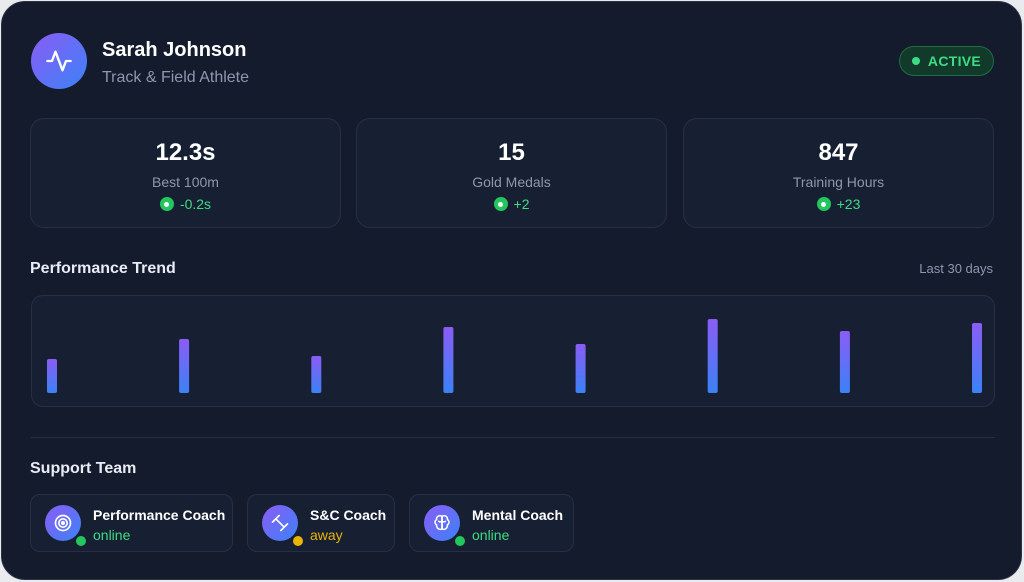 The image size is (1024, 582). What do you see at coordinates (174, 50) in the screenshot?
I see `athlete-name: Sarah Johnson` at bounding box center [174, 50].